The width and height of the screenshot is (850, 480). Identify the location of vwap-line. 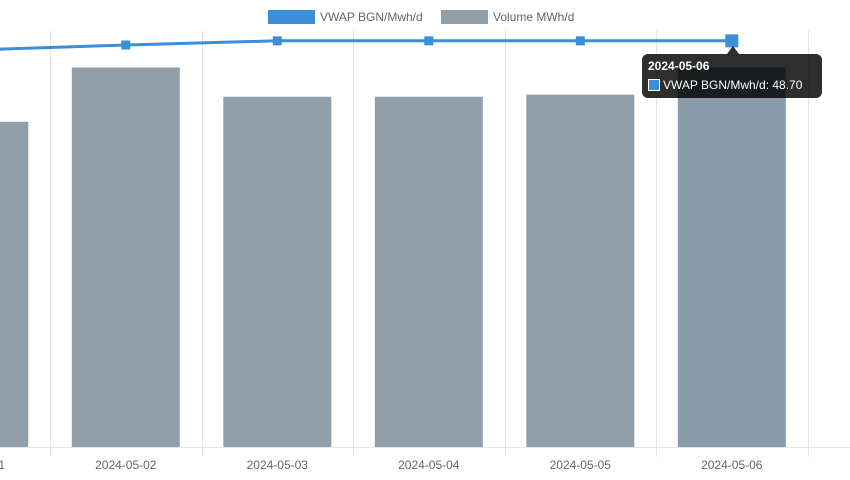
(366, 45).